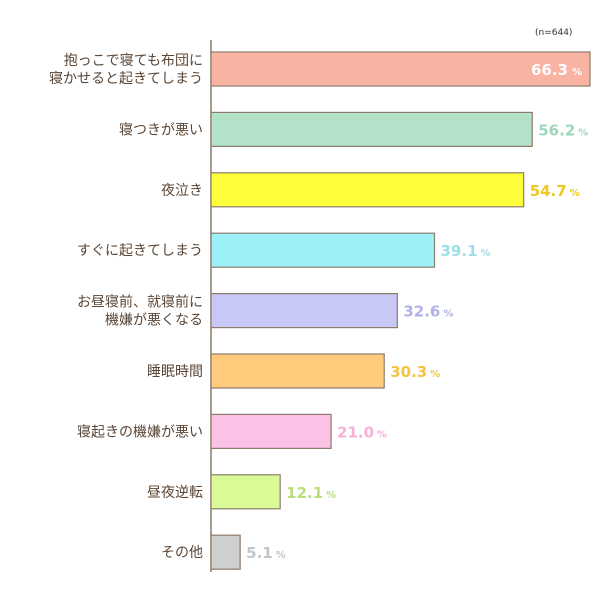 This screenshot has height=602, width=600. Describe the element at coordinates (382, 434) in the screenshot. I see `percent-sign-6: %` at that location.